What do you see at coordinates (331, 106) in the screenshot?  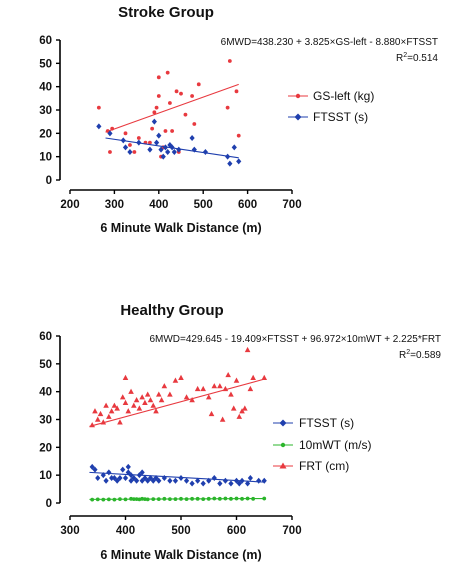 I see `stroke-legend: GS-left (kg) FTSST (s)` at bounding box center [331, 106].